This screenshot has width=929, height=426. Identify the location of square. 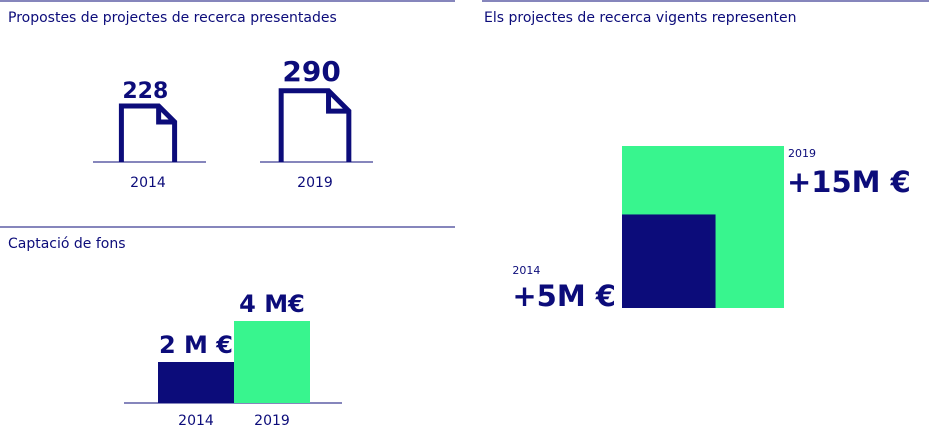
(669, 261).